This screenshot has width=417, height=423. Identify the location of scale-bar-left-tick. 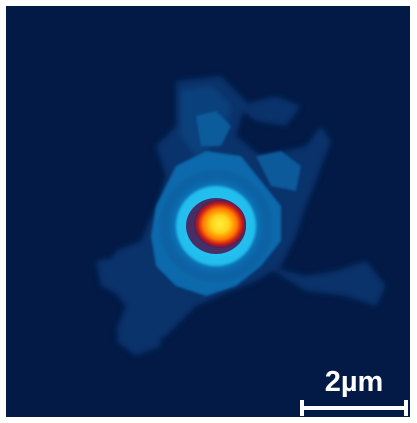
(302, 408).